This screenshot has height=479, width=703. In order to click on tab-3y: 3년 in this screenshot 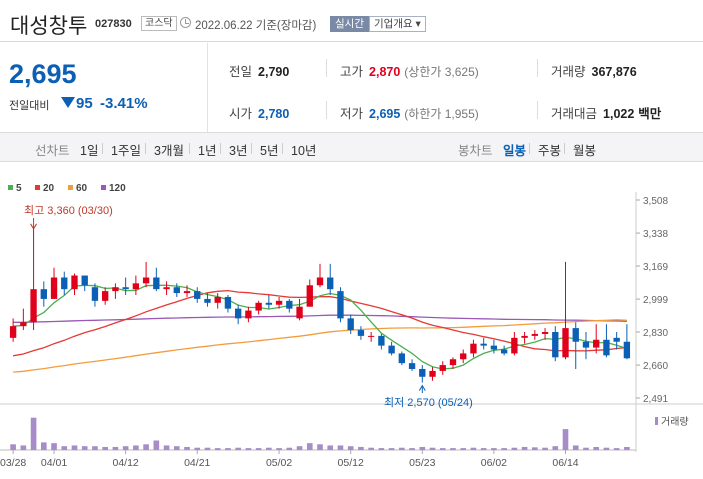, I will do `click(238, 151)`.